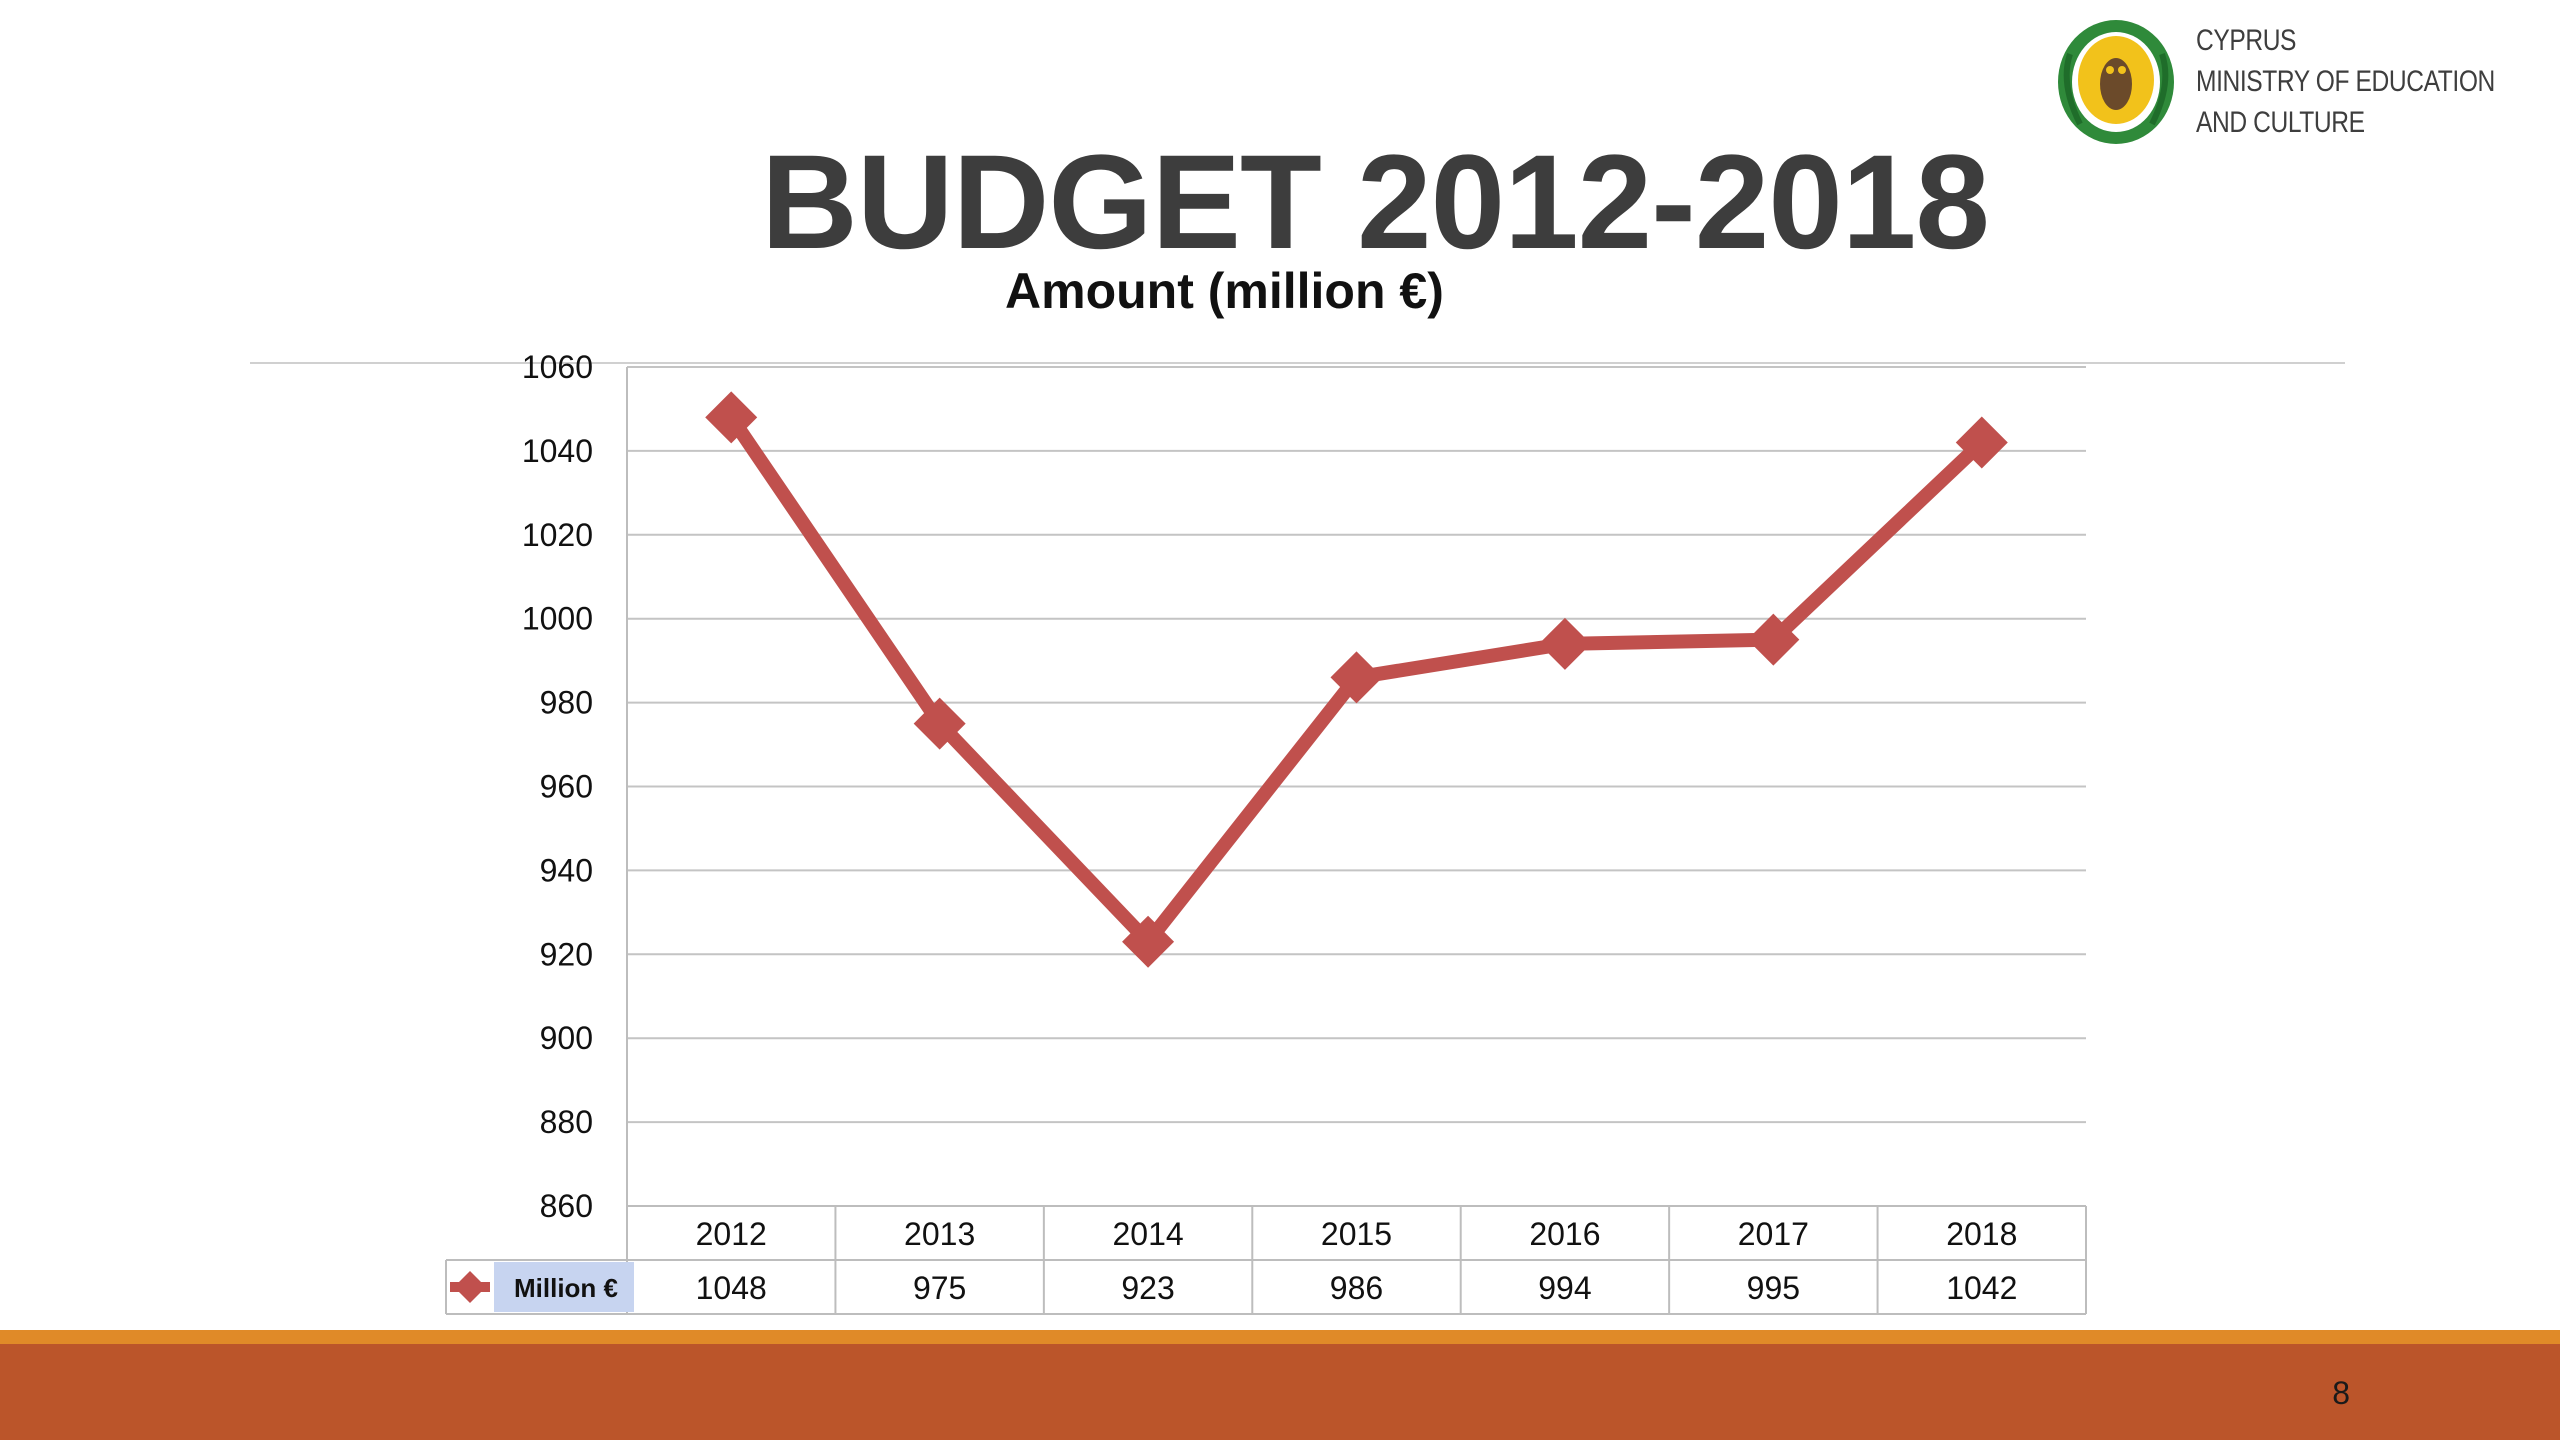 Image resolution: width=2560 pixels, height=1440 pixels. I want to click on x-tick-label: 2017, so click(1773, 1234).